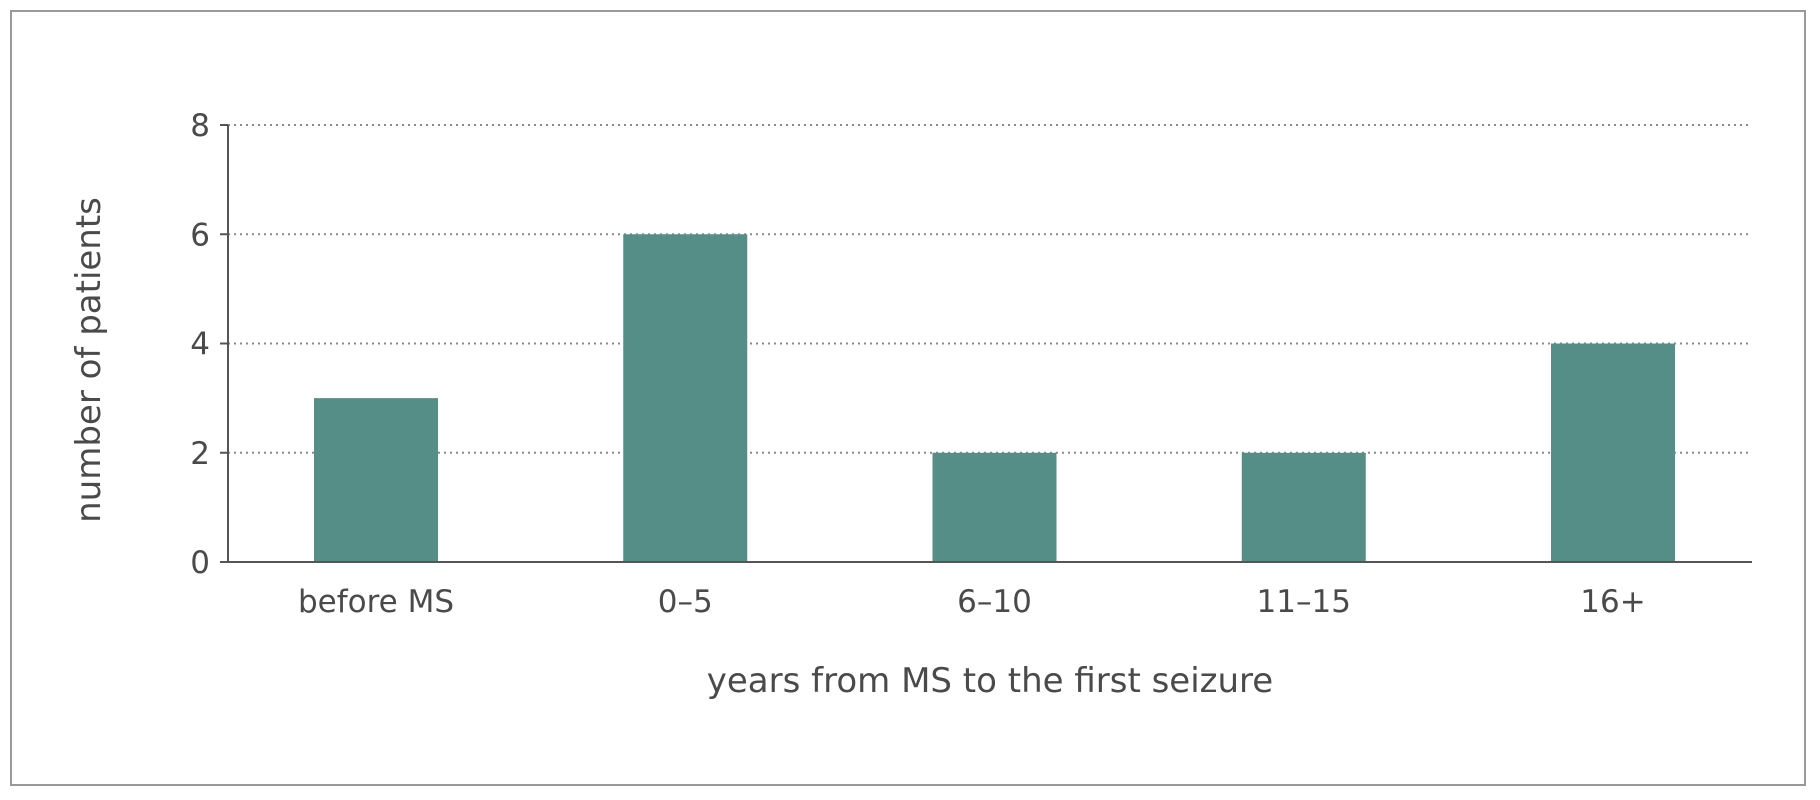 This screenshot has height=800, width=1820. Describe the element at coordinates (200, 454) in the screenshot. I see `y-tick-label: 2` at that location.